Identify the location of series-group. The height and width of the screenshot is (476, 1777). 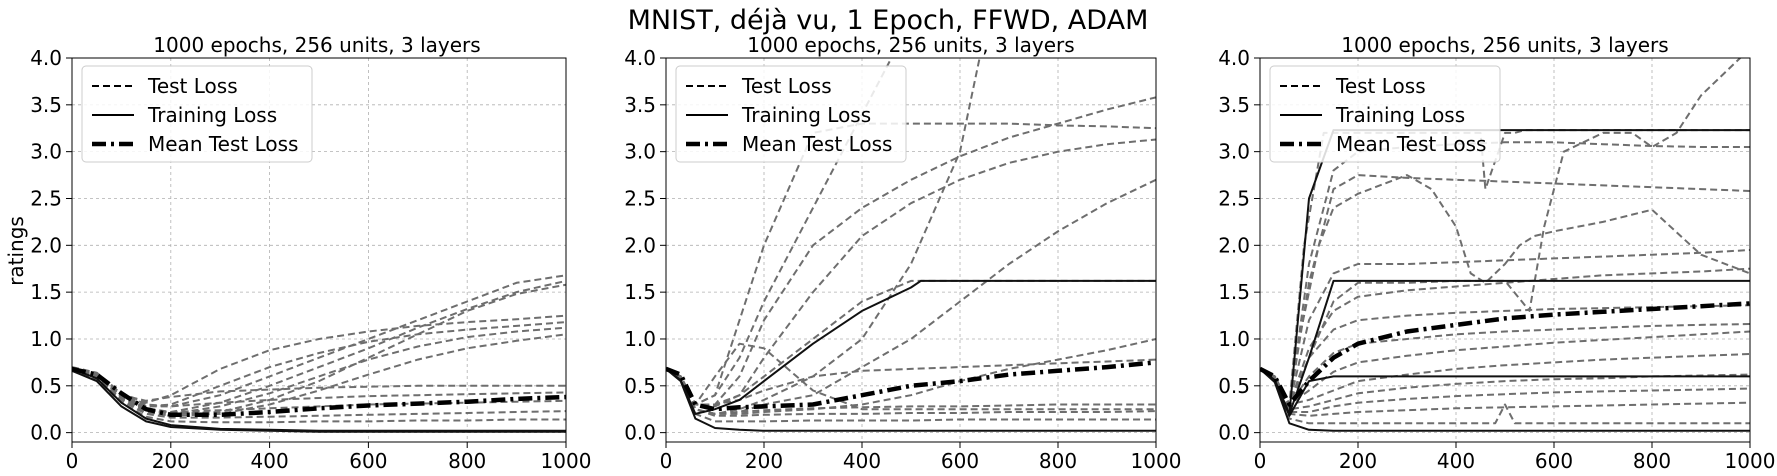
(319, 353).